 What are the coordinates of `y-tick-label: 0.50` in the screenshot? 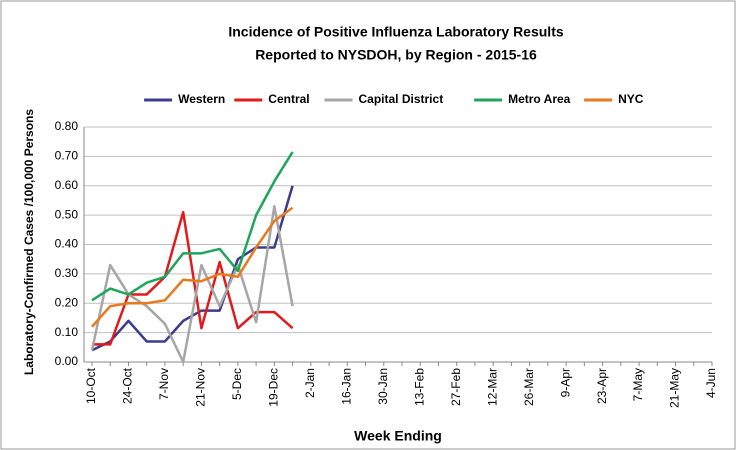 It's located at (67, 214).